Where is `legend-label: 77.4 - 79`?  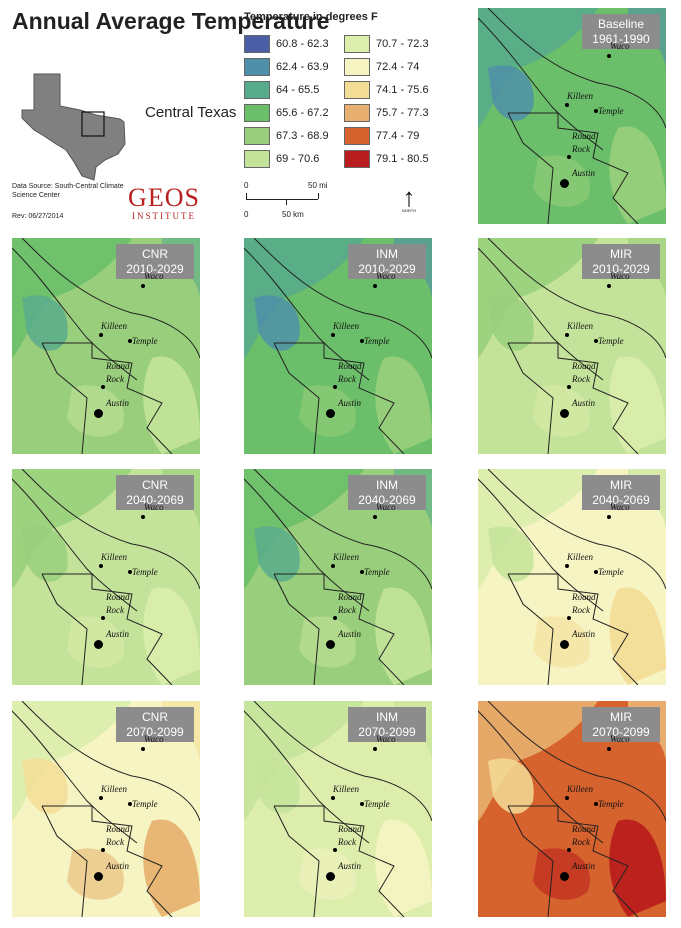 legend-label: 77.4 - 79 is located at coordinates (398, 135).